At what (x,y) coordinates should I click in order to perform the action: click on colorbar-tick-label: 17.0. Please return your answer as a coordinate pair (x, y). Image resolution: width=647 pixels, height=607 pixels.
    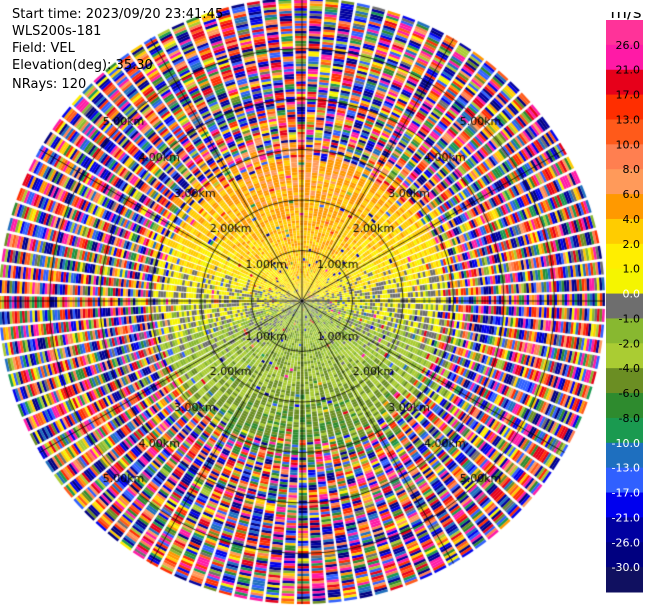
    Looking at the image, I should click on (628, 95).